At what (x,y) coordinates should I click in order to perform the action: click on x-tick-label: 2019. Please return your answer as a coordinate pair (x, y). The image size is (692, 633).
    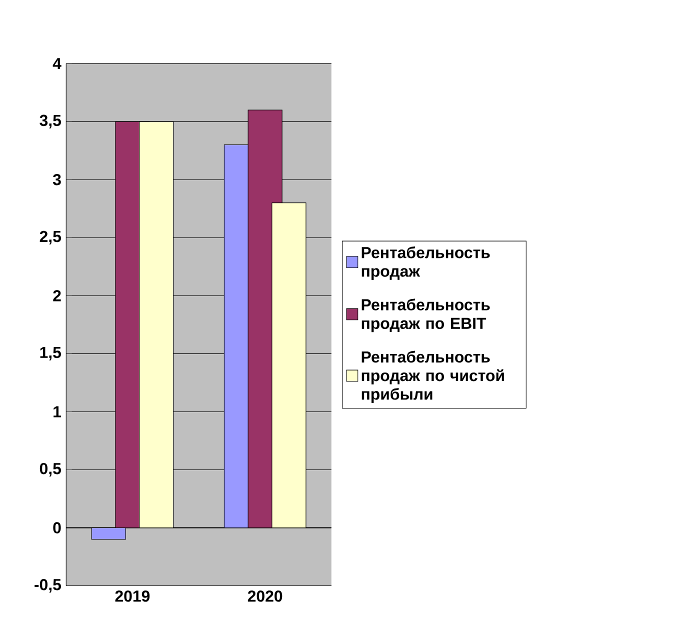
    Looking at the image, I should click on (132, 596).